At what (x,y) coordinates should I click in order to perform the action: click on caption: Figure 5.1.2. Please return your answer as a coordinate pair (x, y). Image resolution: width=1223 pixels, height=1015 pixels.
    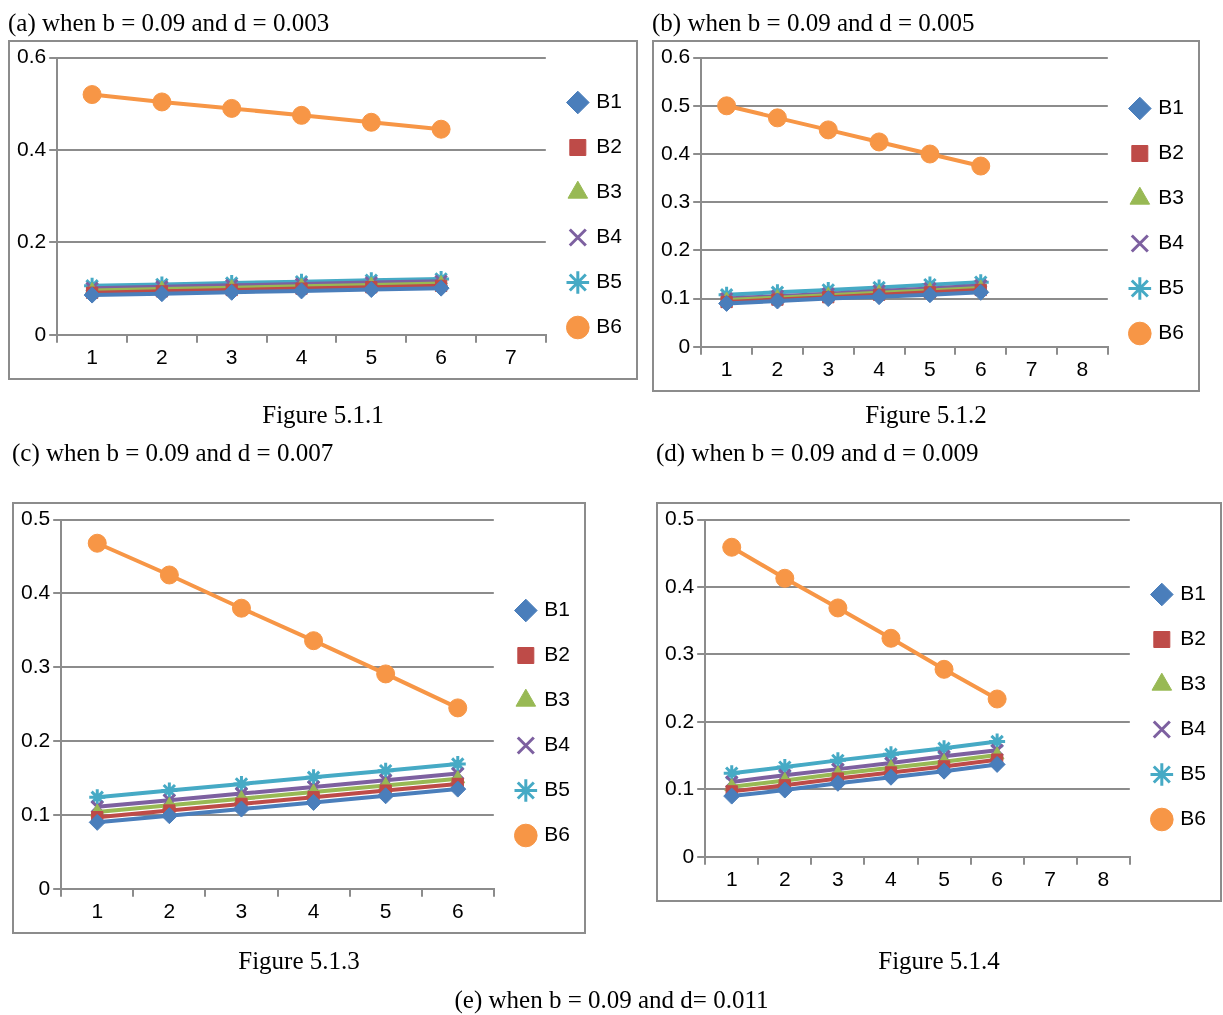
    Looking at the image, I should click on (926, 415).